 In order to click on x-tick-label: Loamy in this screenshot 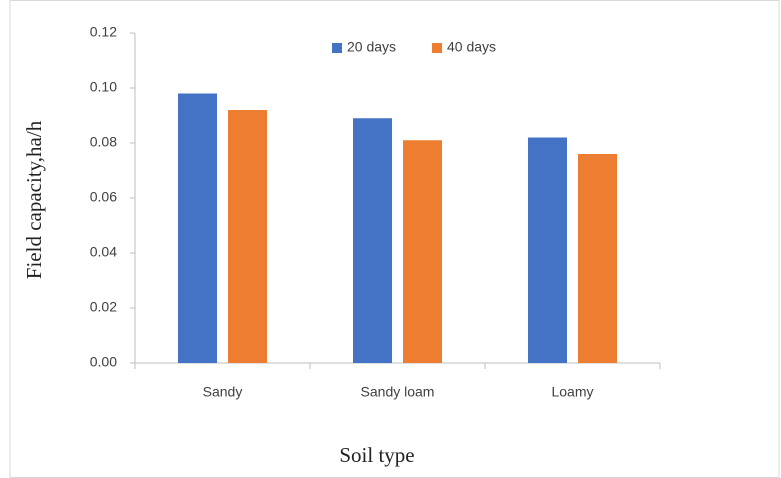, I will do `click(572, 392)`.